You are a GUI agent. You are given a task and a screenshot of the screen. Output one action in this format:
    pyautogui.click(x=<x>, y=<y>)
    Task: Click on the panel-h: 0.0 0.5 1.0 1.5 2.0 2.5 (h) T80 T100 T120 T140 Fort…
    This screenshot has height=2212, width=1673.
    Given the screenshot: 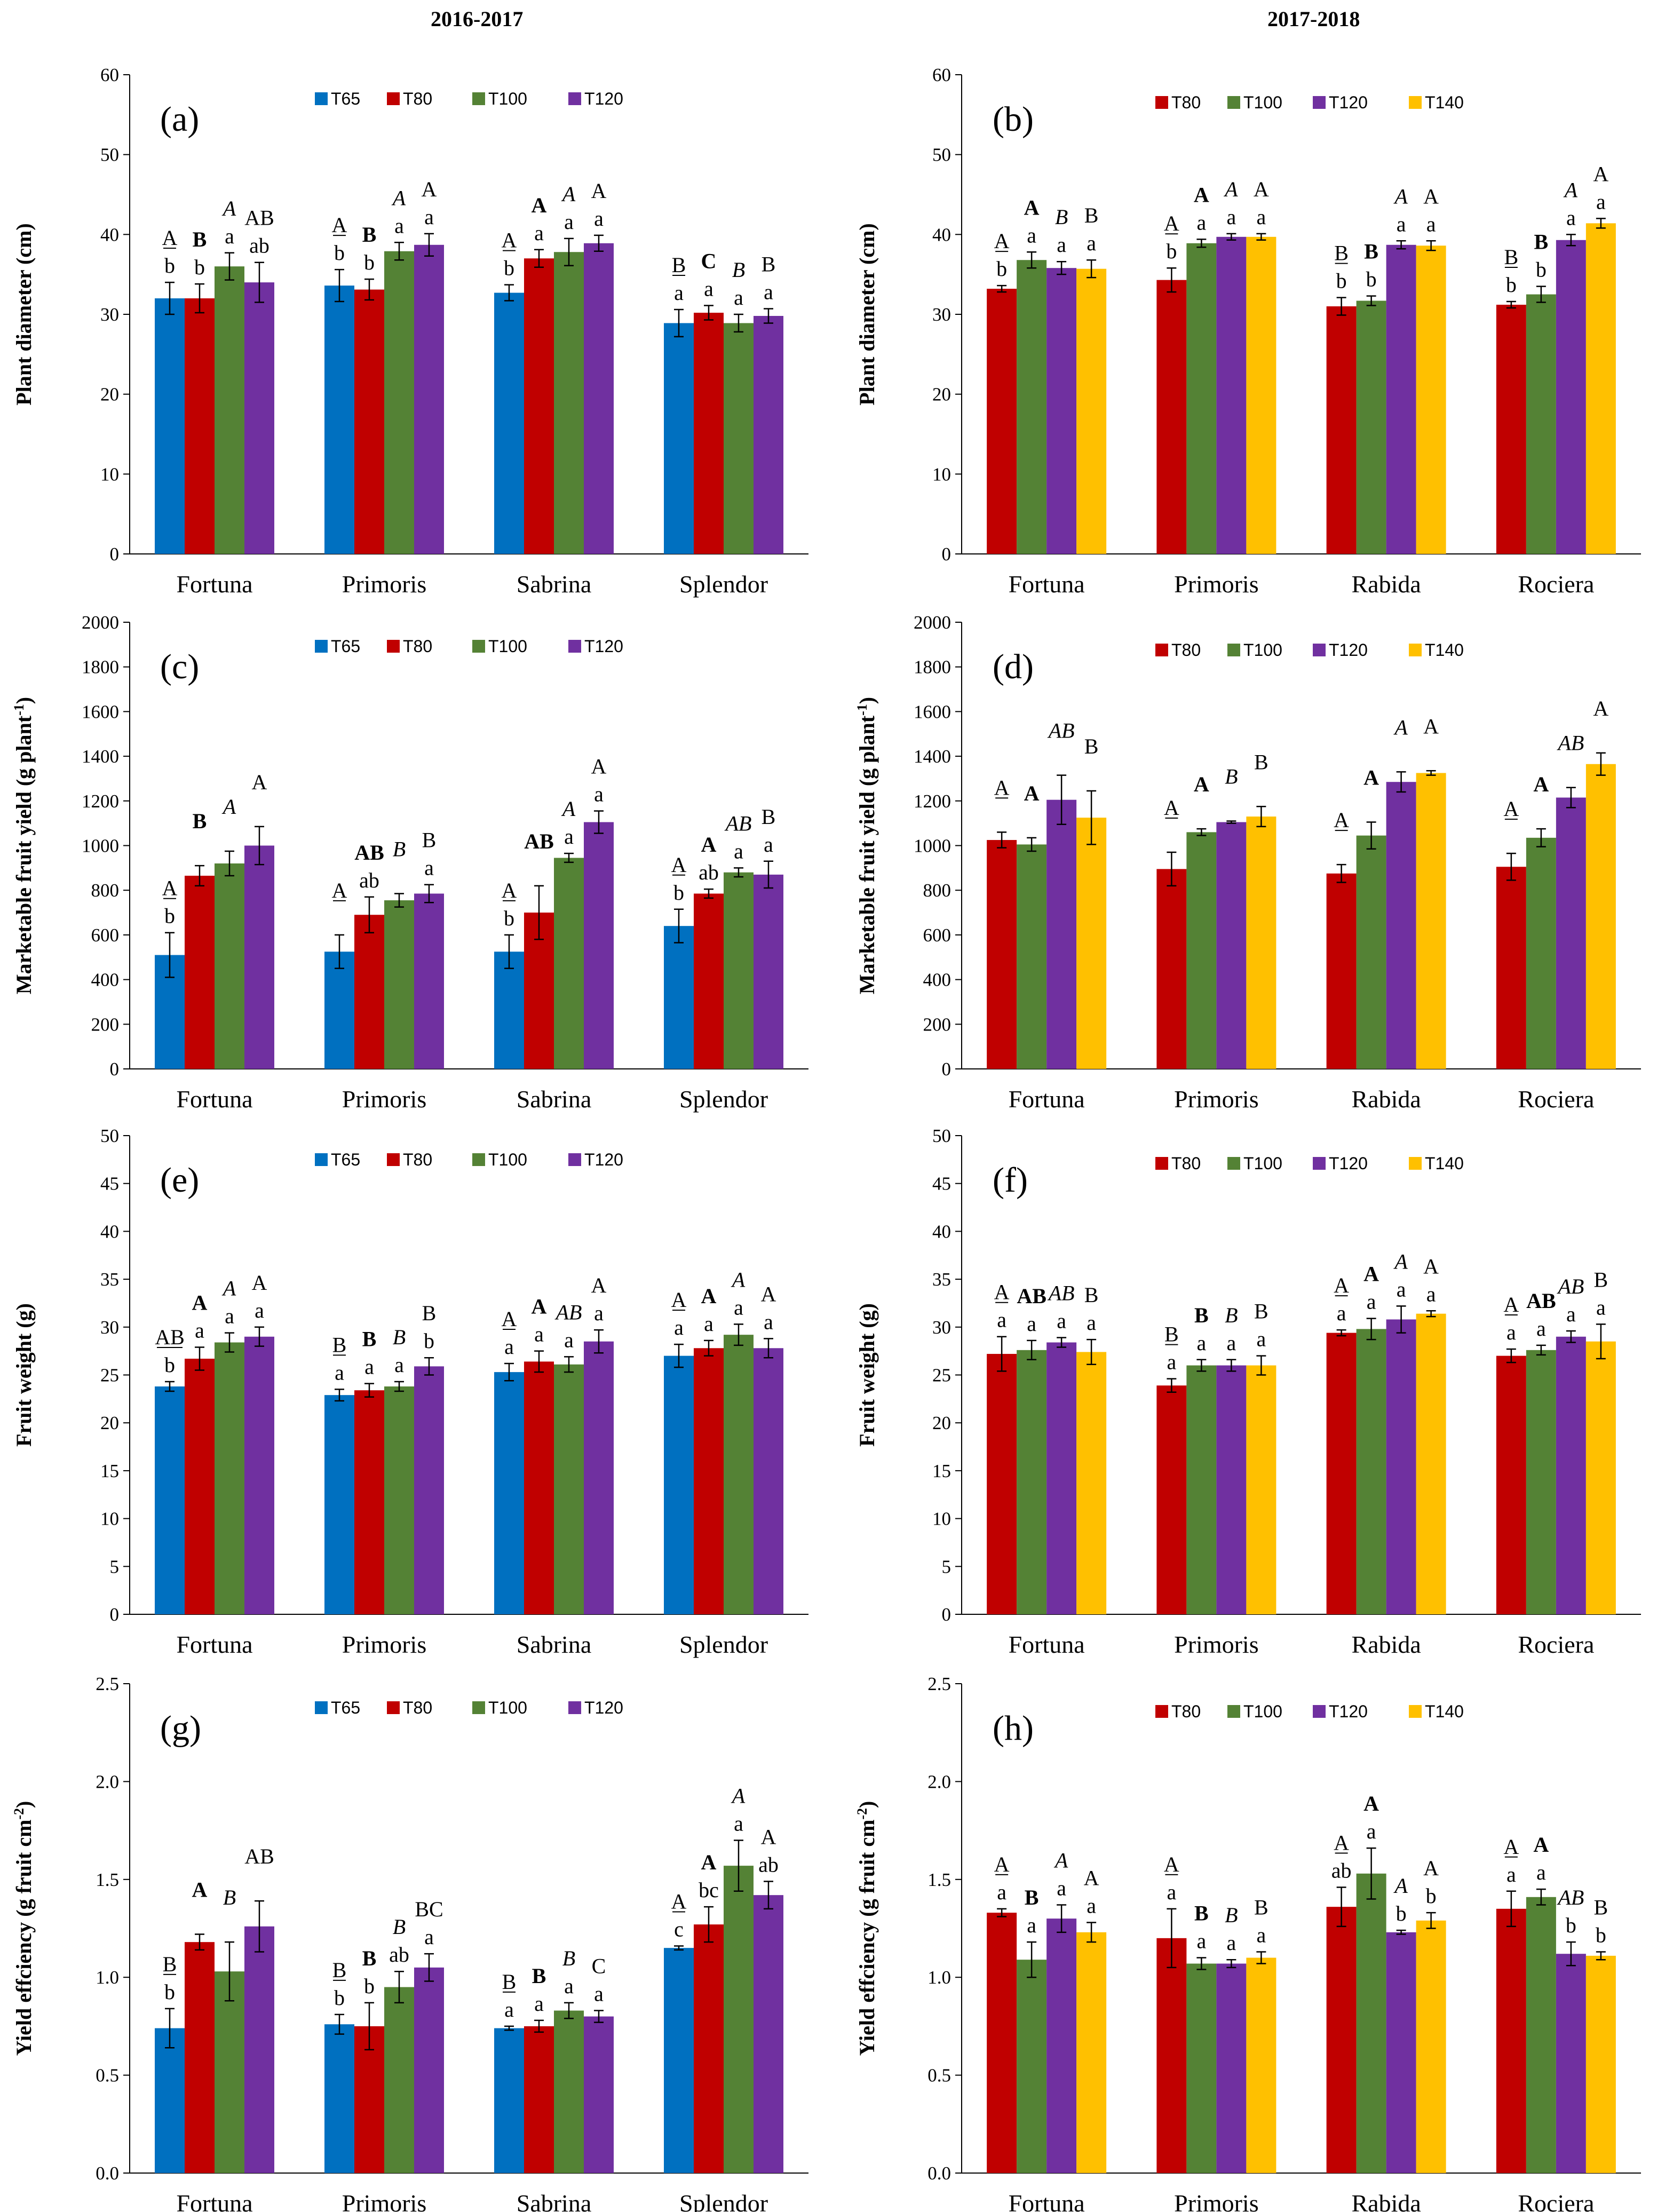 What is the action you would take?
    pyautogui.click(x=1284, y=1943)
    